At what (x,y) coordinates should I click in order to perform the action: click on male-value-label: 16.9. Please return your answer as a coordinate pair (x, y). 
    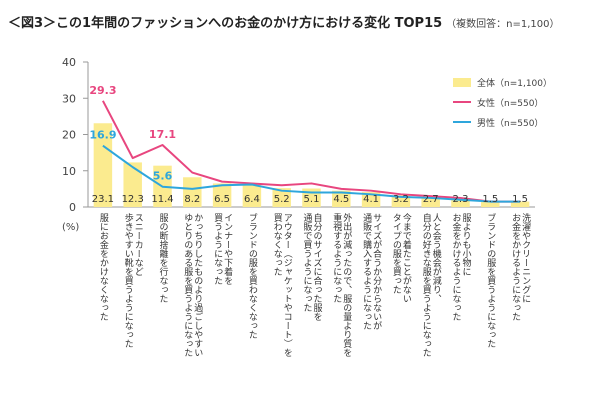
    Looking at the image, I should click on (102, 135).